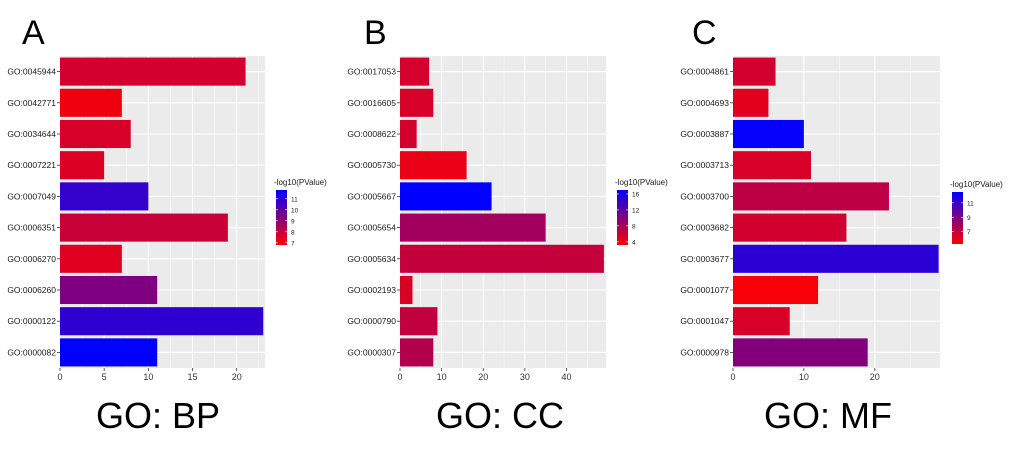 This screenshot has height=455, width=1020. Describe the element at coordinates (33, 33) in the screenshot. I see `panel-letter-a: A` at that location.